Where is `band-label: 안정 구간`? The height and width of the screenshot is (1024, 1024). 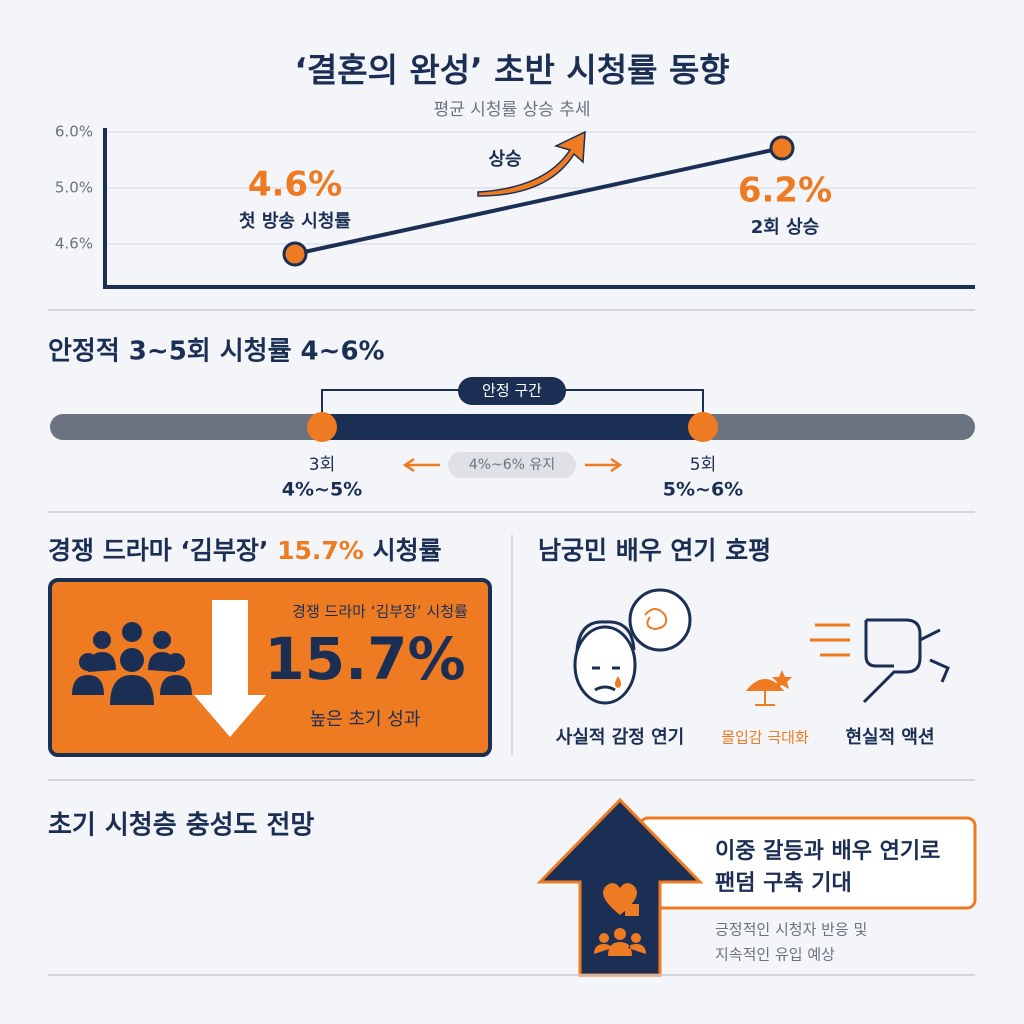
band-label: 안정 구간 is located at coordinates (512, 391).